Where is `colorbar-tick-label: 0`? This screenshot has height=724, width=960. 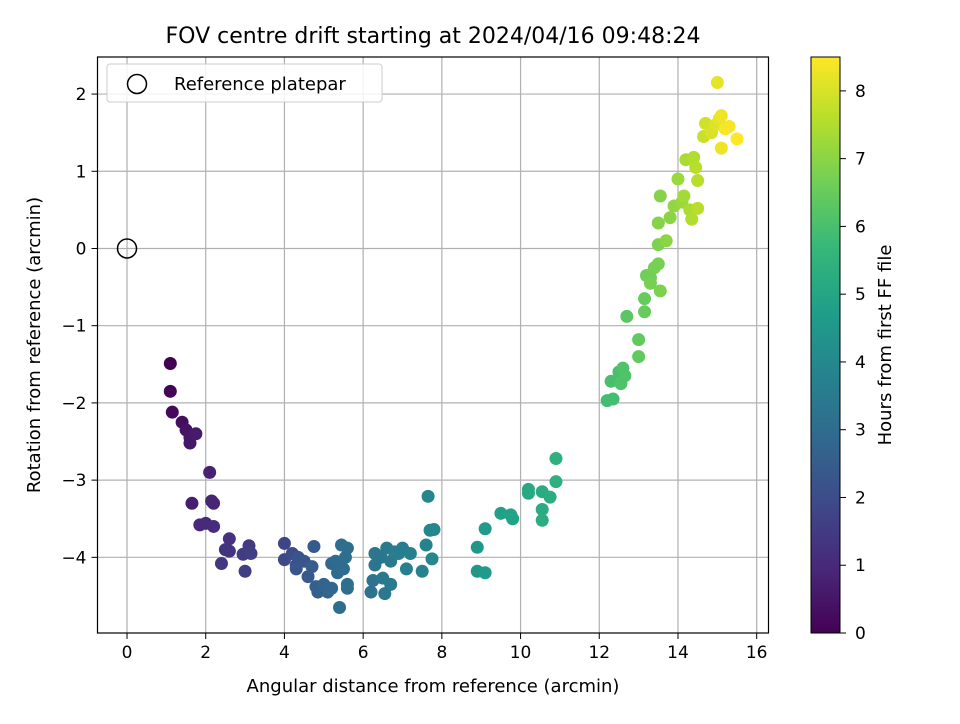
colorbar-tick-label: 0 is located at coordinates (860, 634).